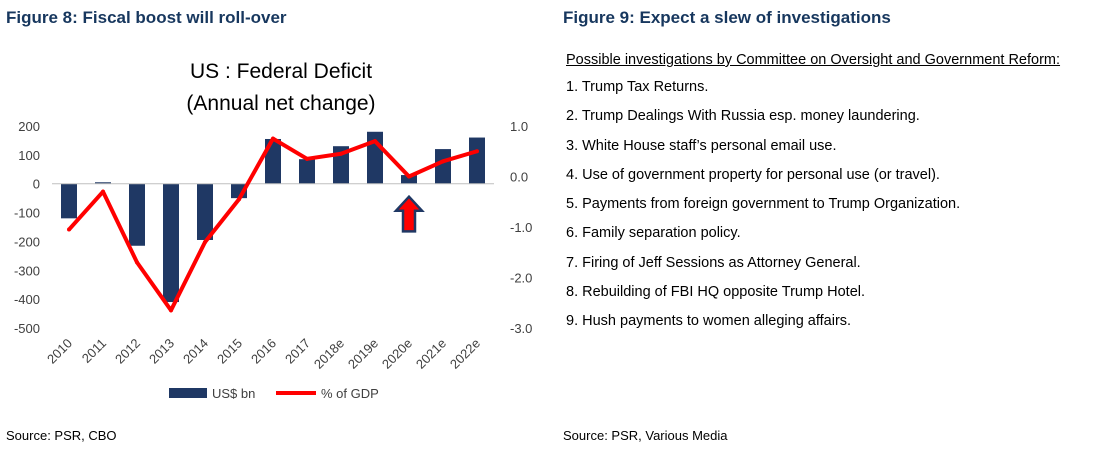 The width and height of the screenshot is (1118, 453). What do you see at coordinates (409, 213) in the screenshot?
I see `up-arrow-icon` at bounding box center [409, 213].